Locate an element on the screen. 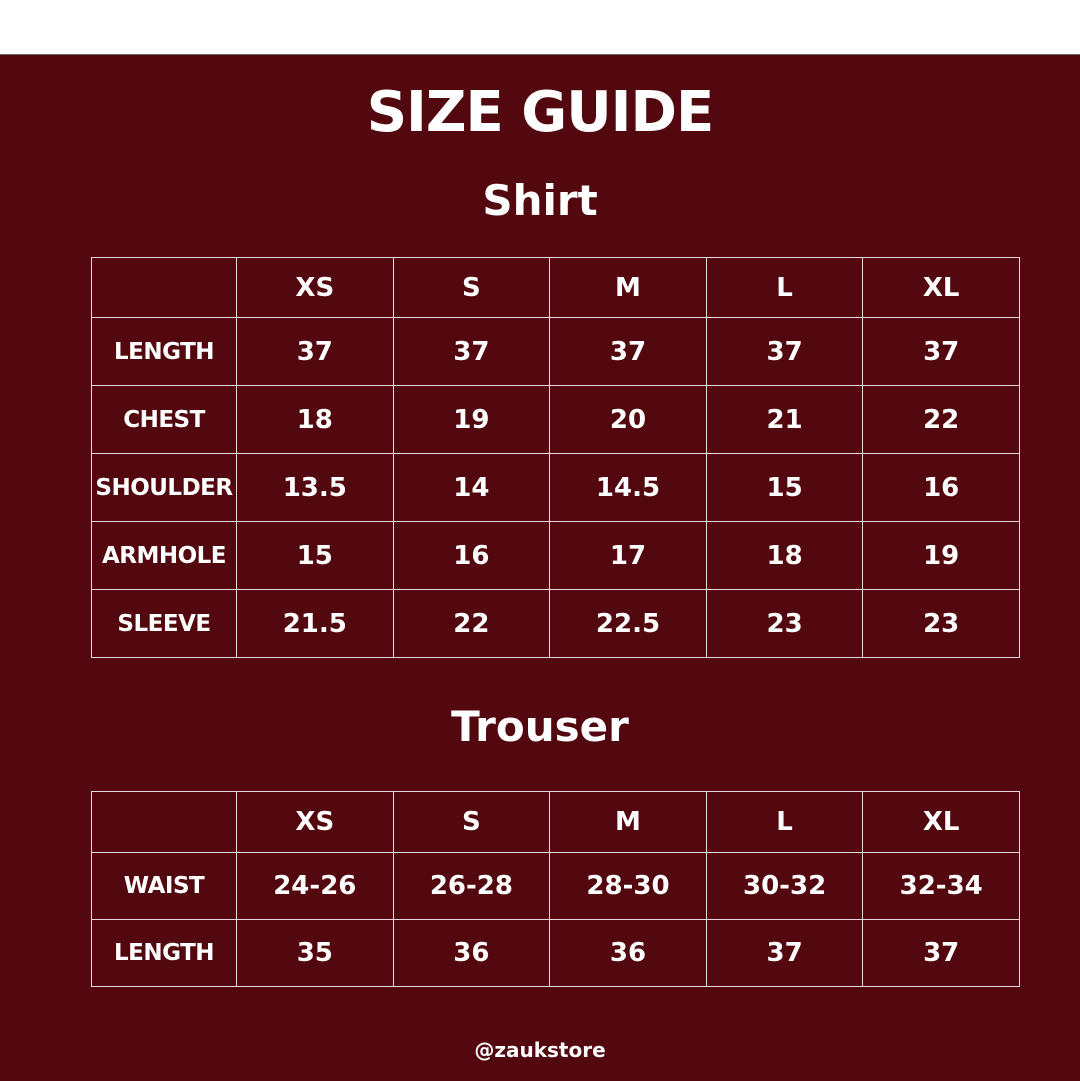 The image size is (1080, 1081). row-label-cell: SHOULDER is located at coordinates (164, 487).